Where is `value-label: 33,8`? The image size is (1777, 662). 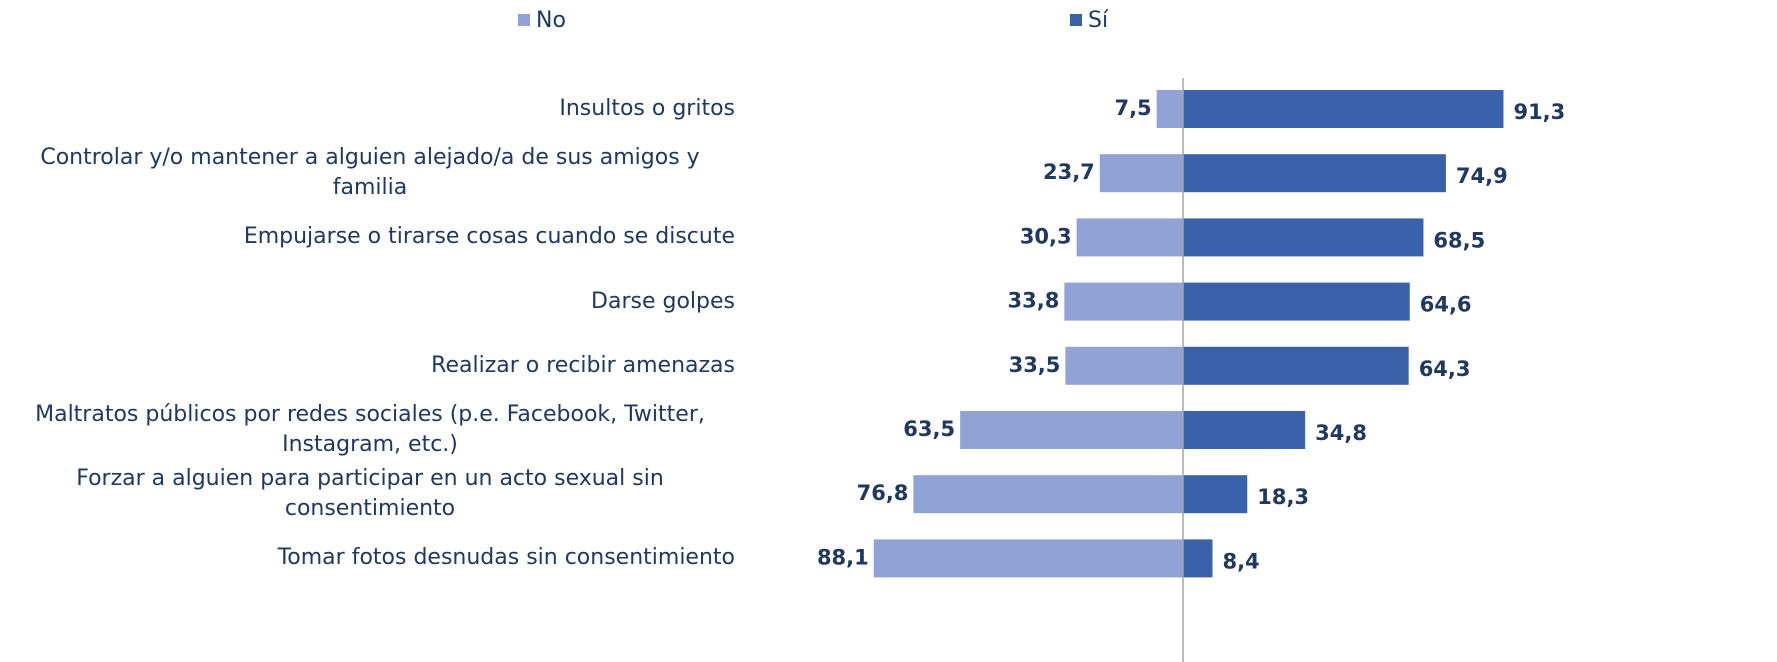
value-label: 33,8 is located at coordinates (1034, 301).